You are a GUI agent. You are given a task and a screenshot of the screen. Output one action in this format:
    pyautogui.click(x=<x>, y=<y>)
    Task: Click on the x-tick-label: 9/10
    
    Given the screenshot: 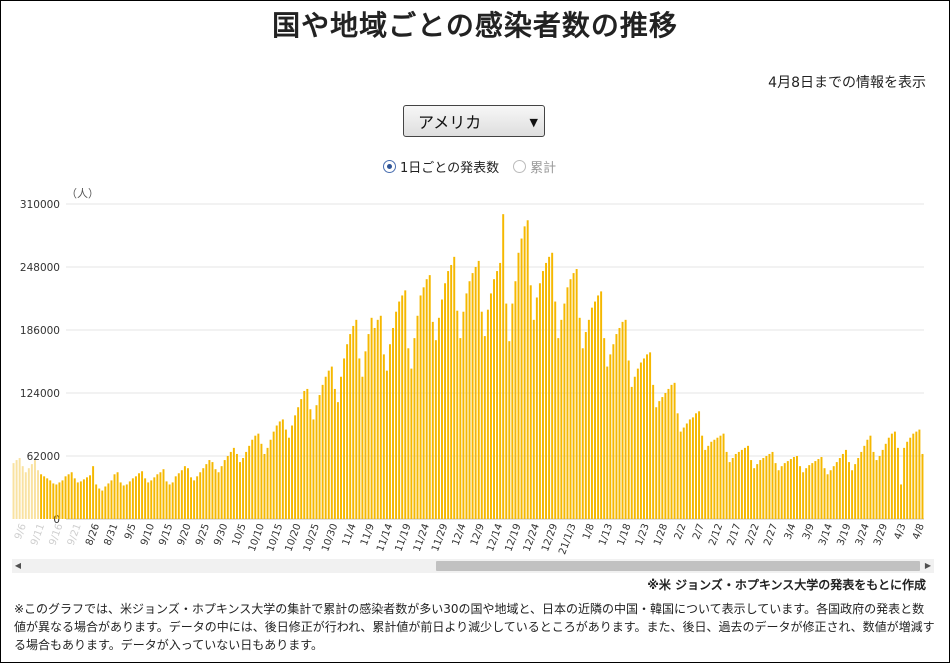 What is the action you would take?
    pyautogui.click(x=148, y=534)
    